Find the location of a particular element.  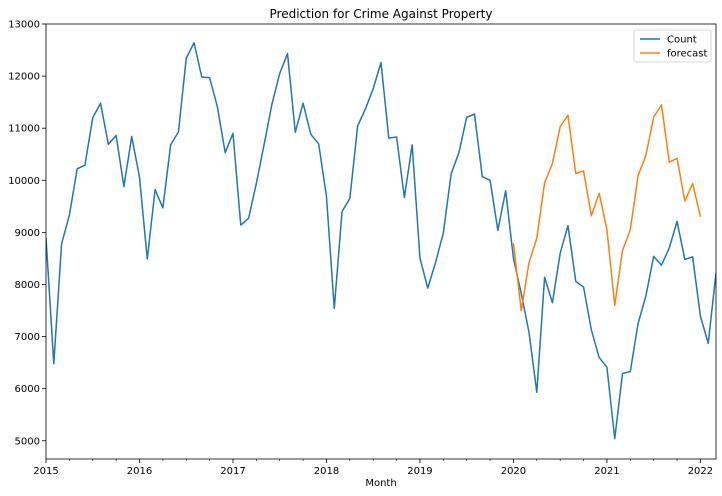

y-axis: 5000 6000 7000 8000 9000 10000 11000 12000 13000 is located at coordinates (27, 233).